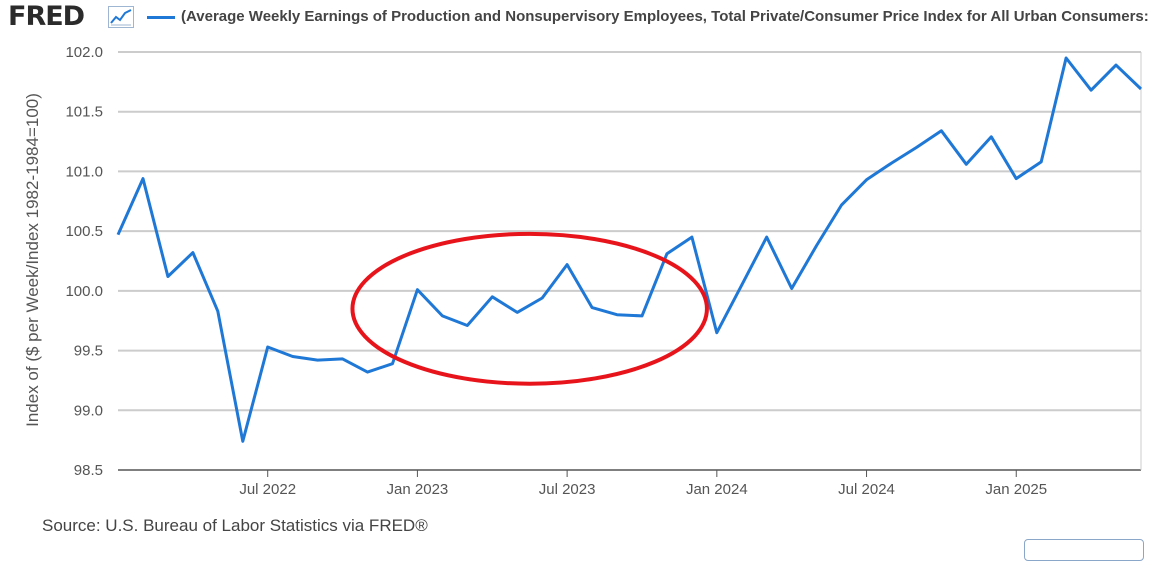 The image size is (1167, 561). Describe the element at coordinates (1016, 489) in the screenshot. I see `x-tick-label: Jan 2025` at that location.